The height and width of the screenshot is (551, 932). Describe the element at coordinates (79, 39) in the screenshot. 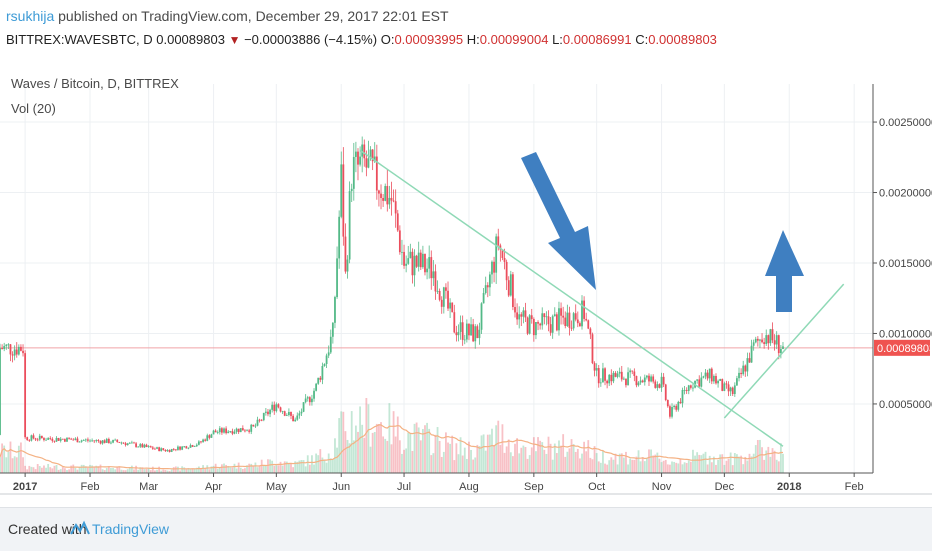

I see `symbol-label: BITTREX:WAVESBTC, D` at that location.